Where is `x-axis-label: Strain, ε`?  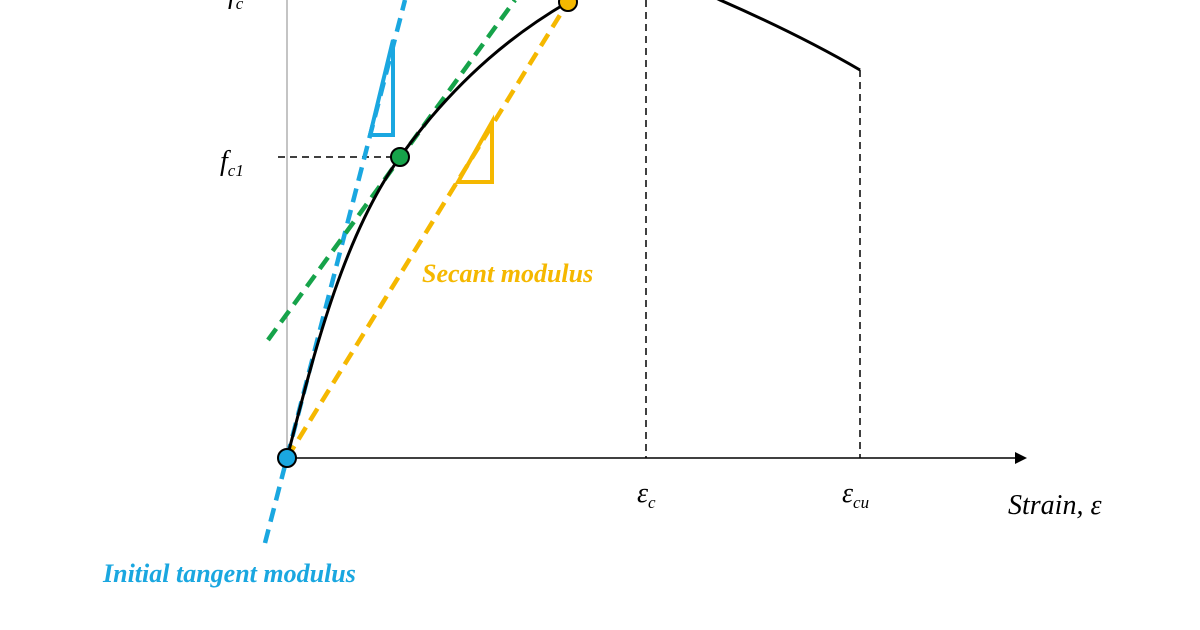
x-axis-label: Strain, ε is located at coordinates (1055, 505).